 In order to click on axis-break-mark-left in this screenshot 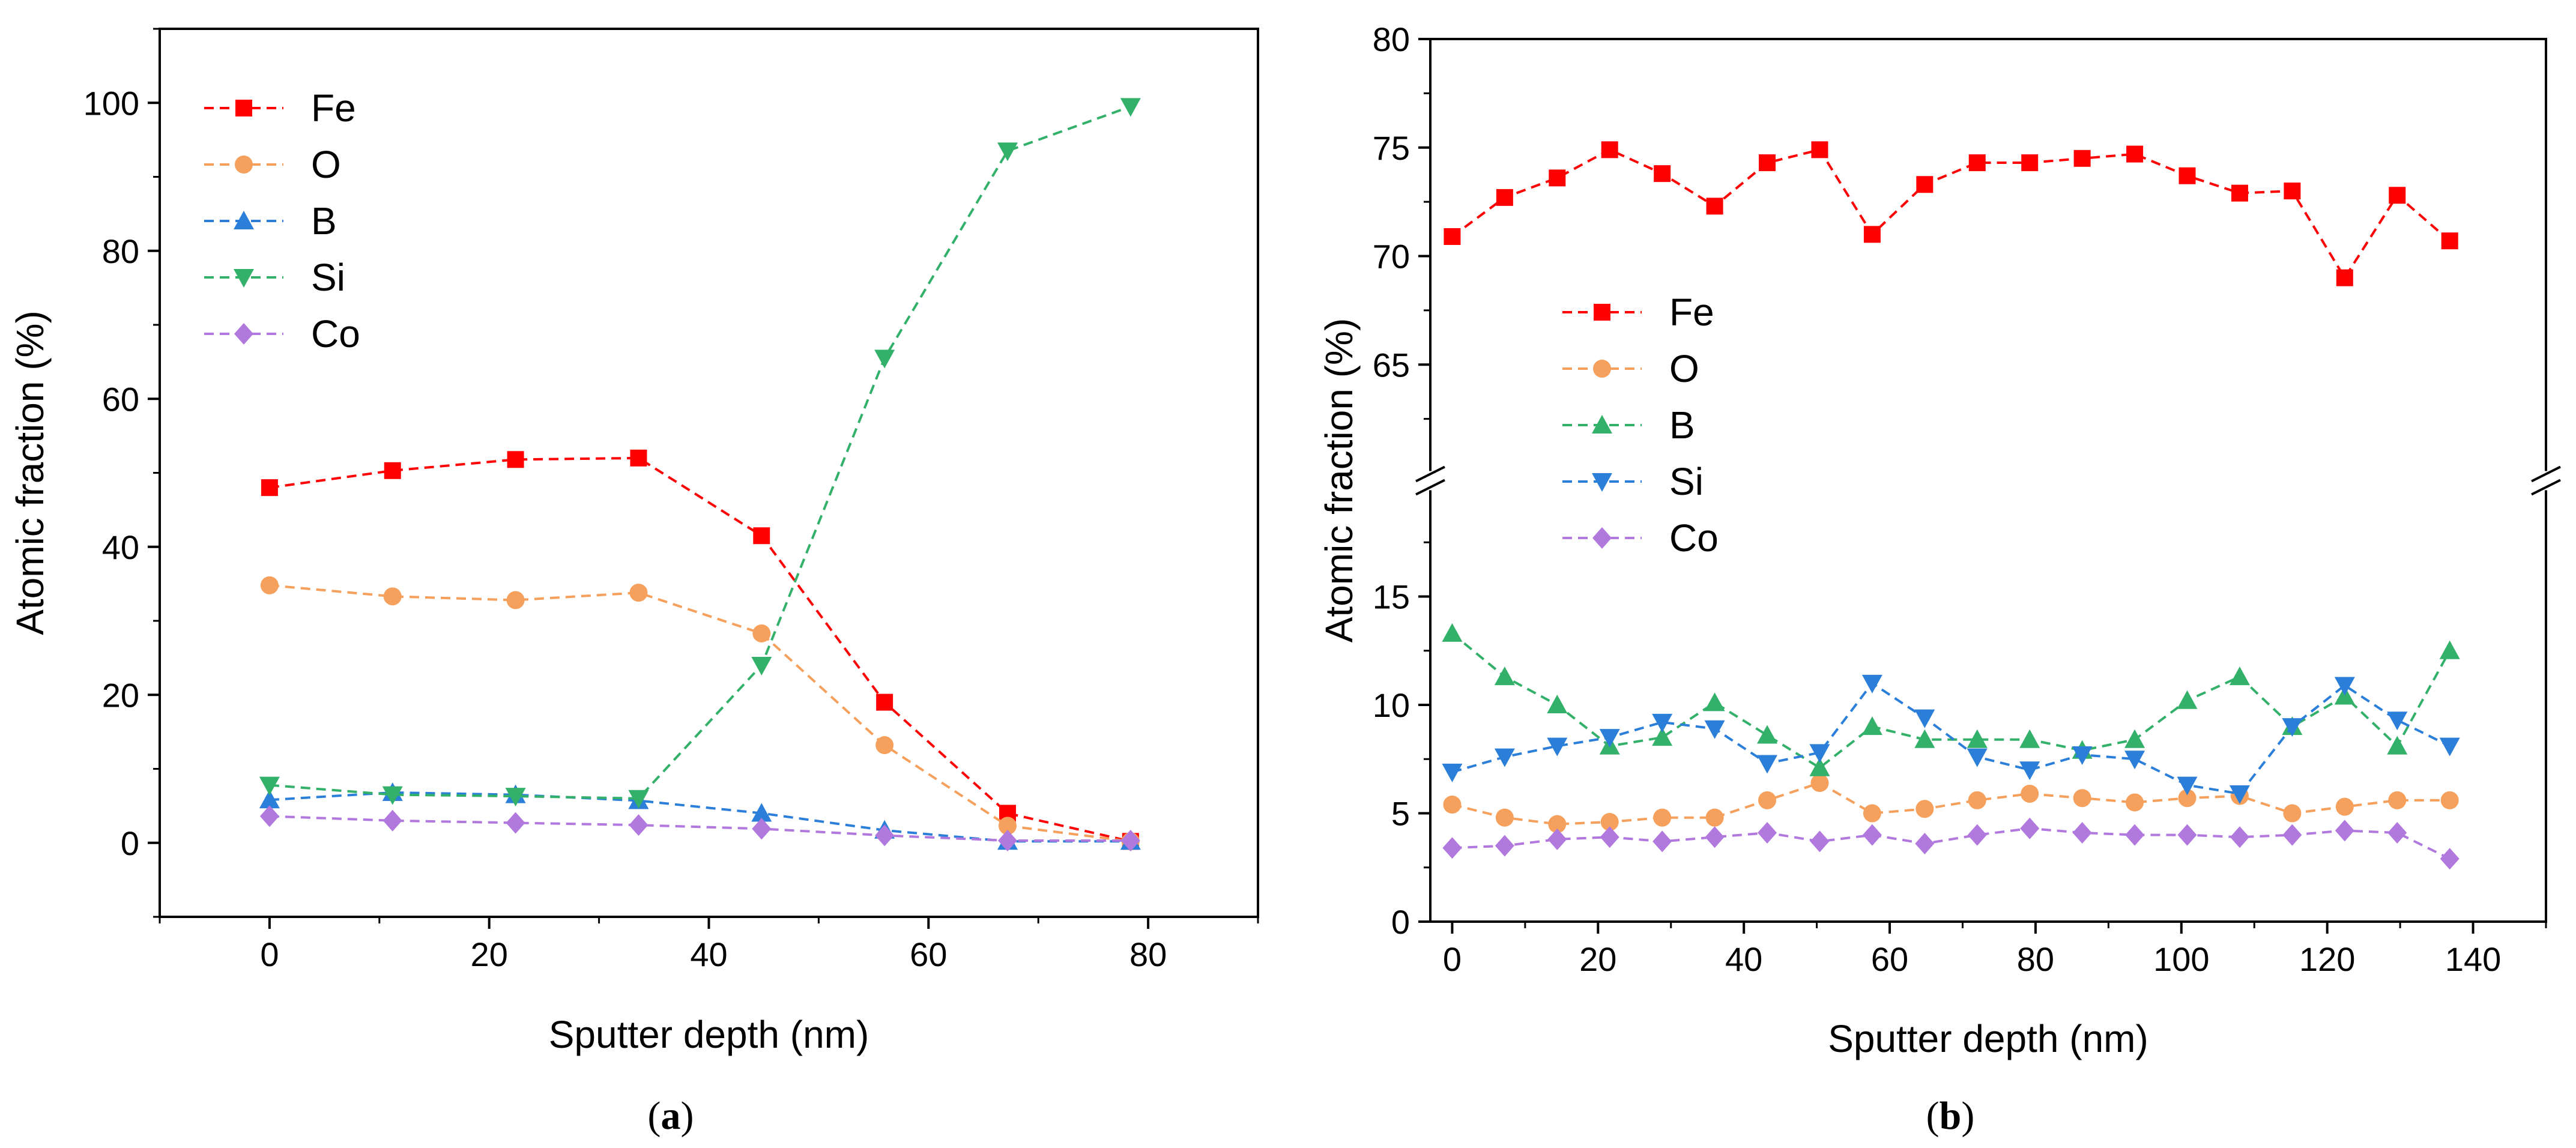, I will do `click(1430, 488)`.